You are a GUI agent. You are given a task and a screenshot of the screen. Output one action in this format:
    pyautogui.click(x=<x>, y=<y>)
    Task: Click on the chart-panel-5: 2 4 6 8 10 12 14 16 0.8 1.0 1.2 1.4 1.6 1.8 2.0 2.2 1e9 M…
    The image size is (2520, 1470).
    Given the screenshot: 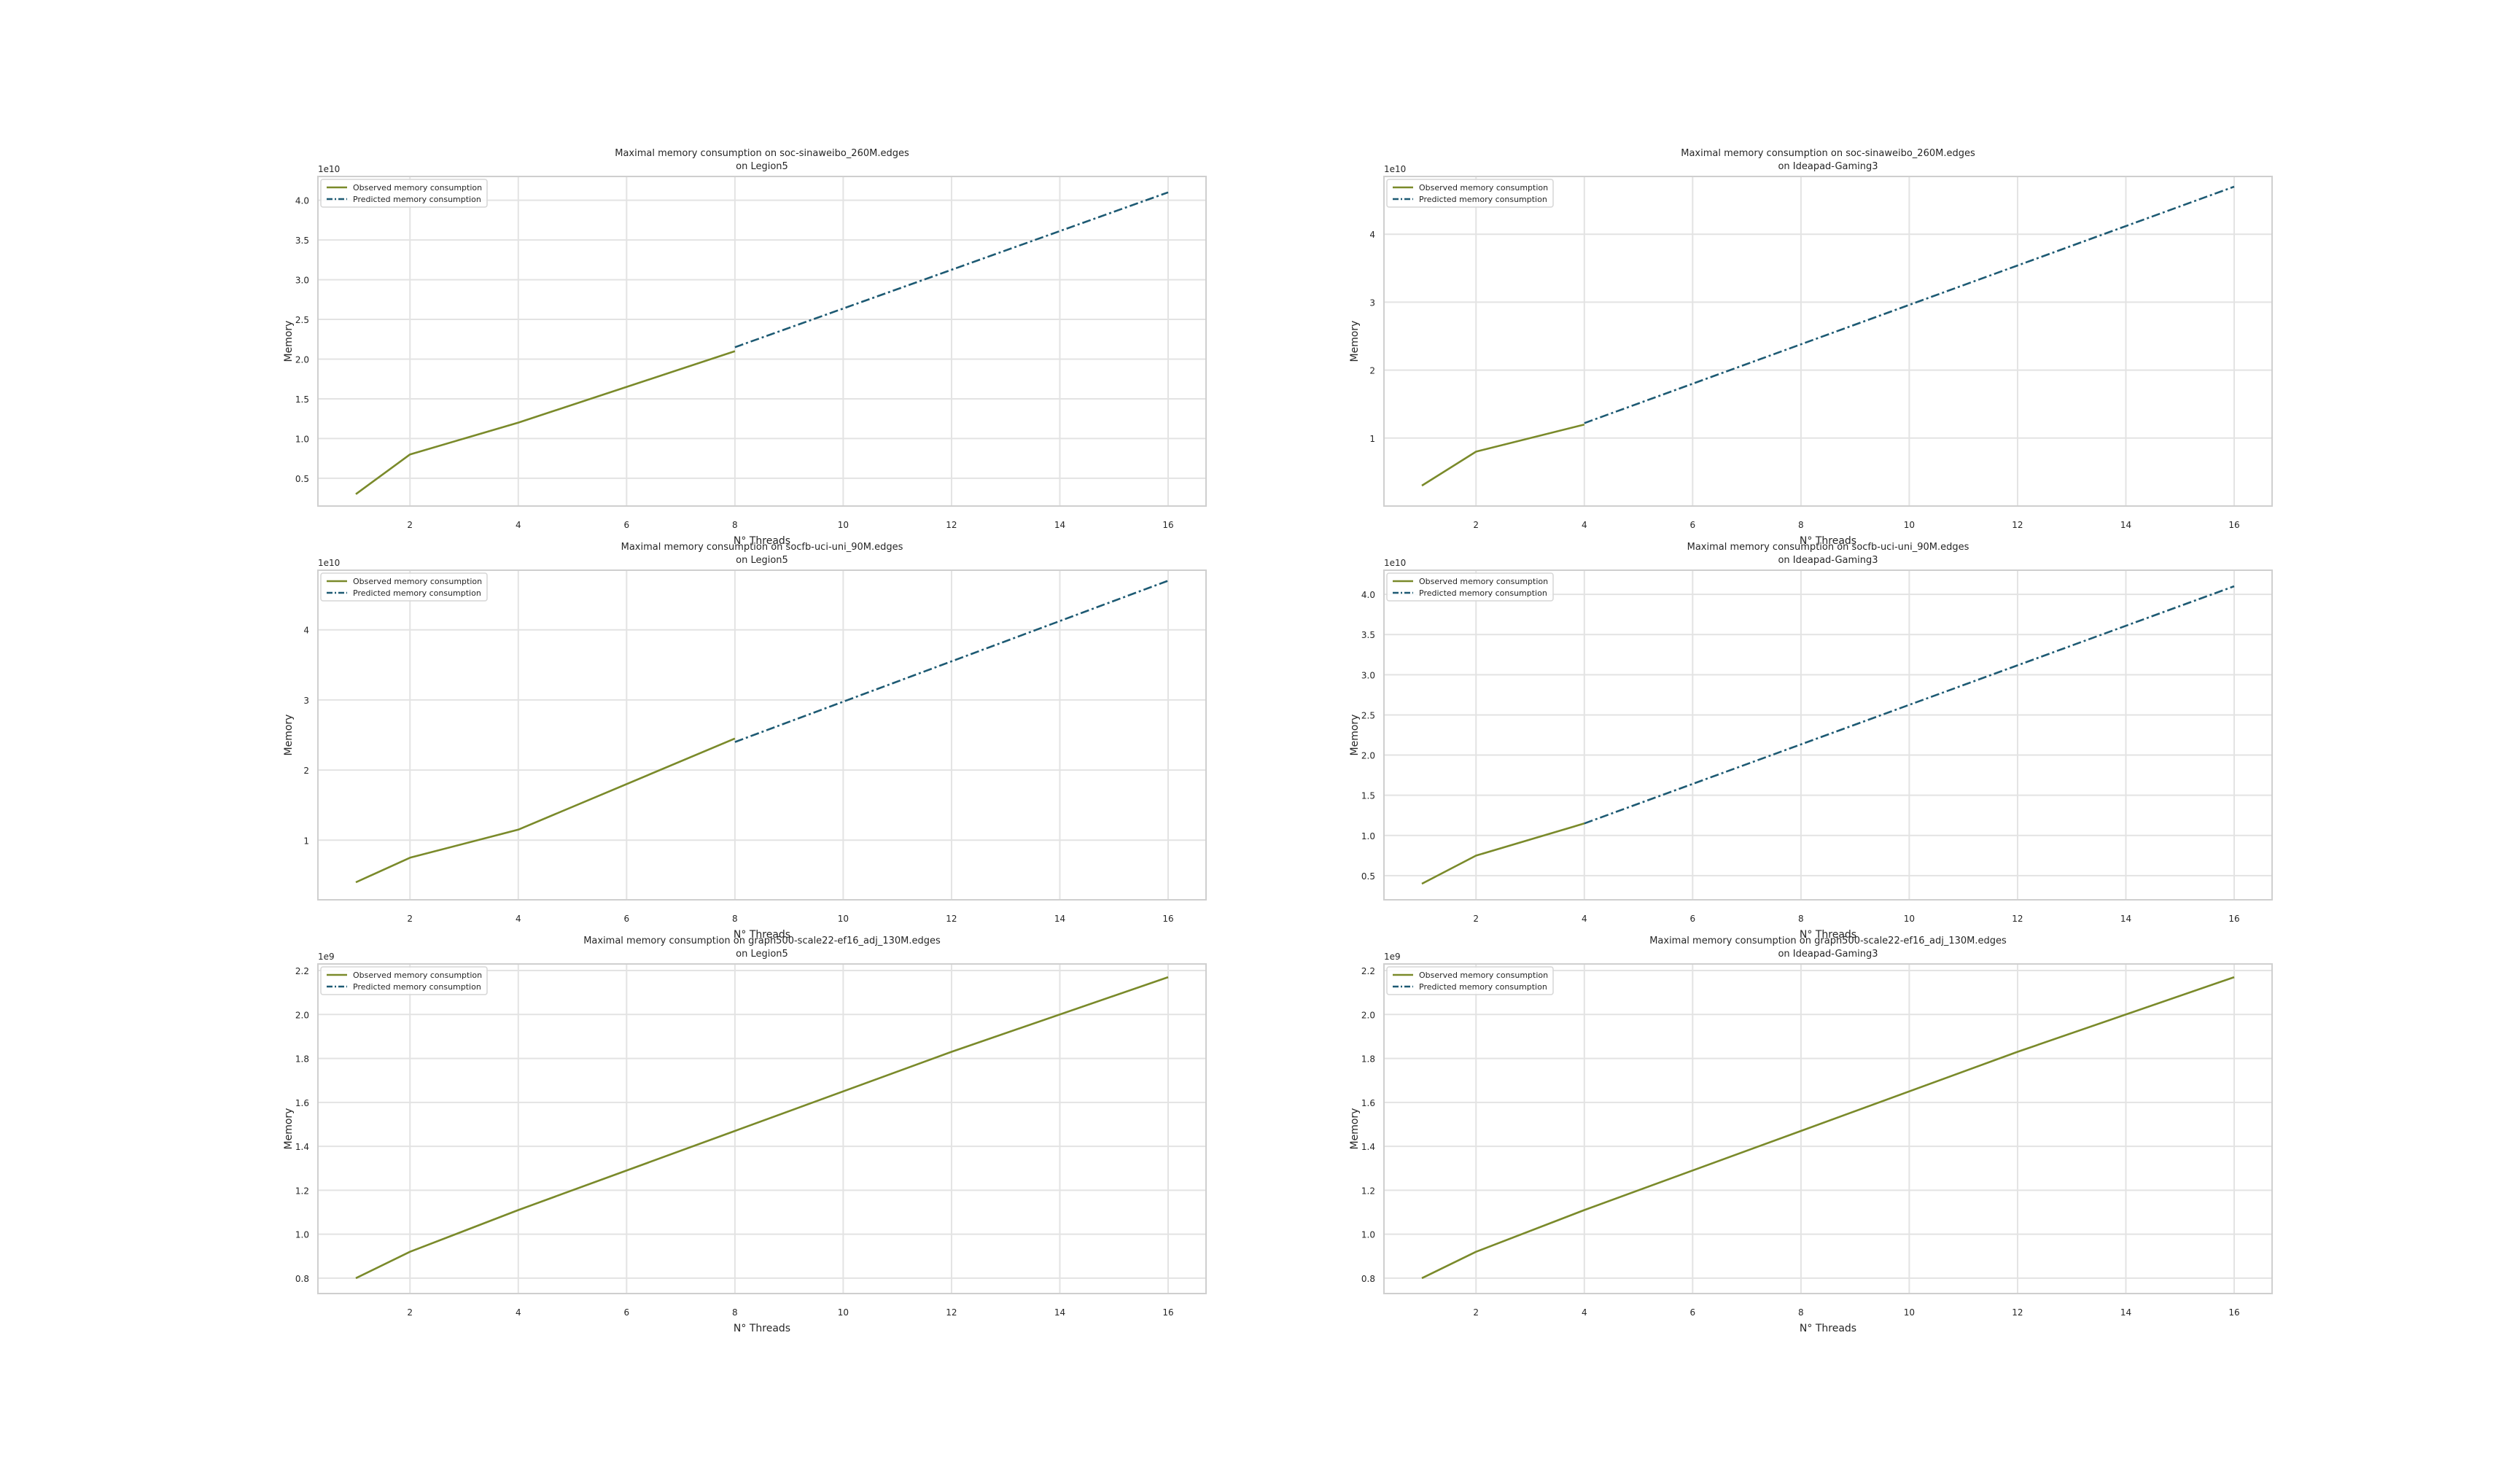 What is the action you would take?
    pyautogui.click(x=745, y=1135)
    